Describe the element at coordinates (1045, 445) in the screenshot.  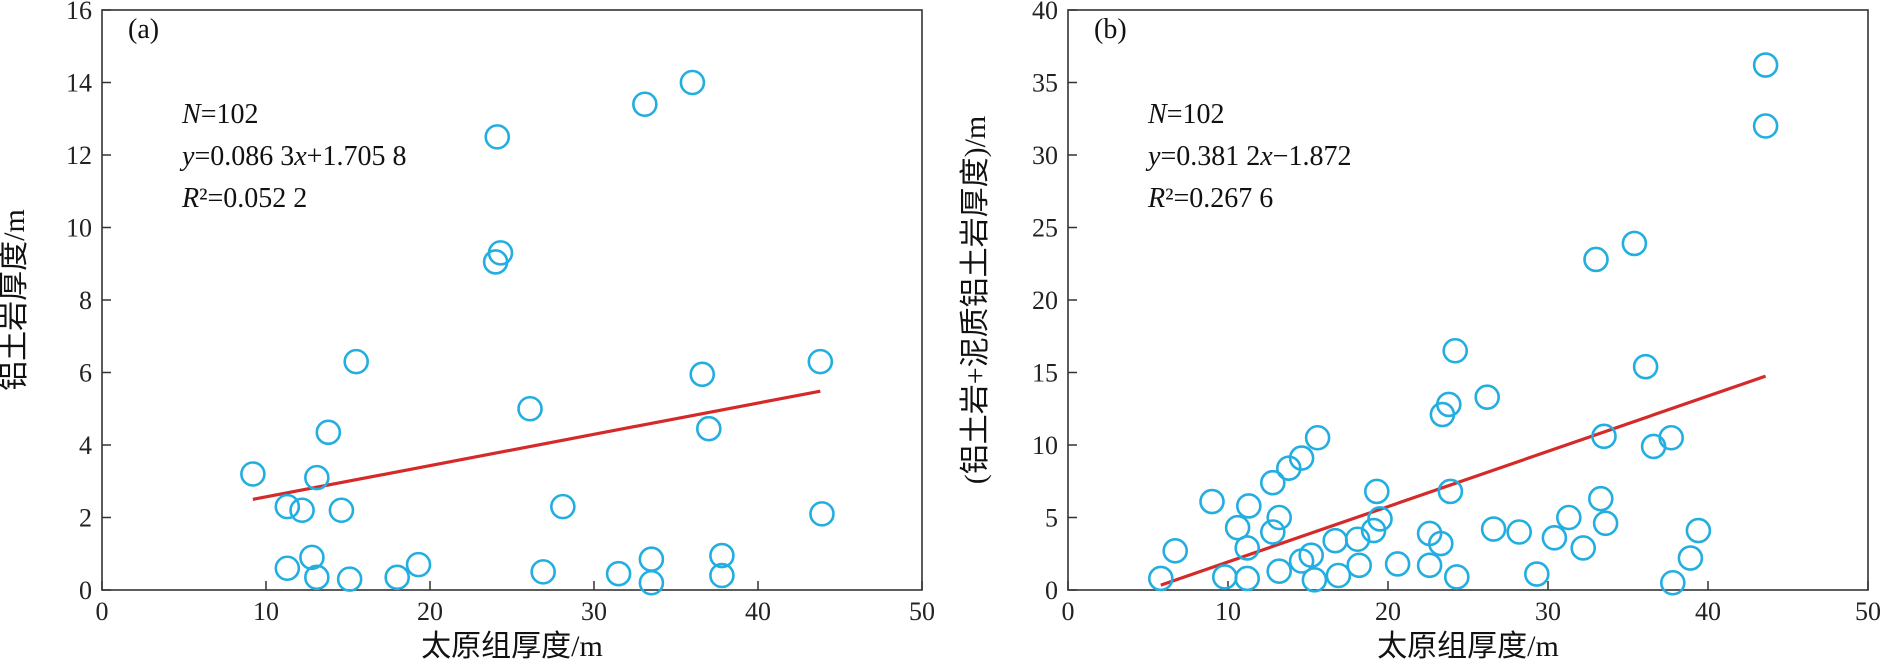
I see `y-tick-label: 10` at that location.